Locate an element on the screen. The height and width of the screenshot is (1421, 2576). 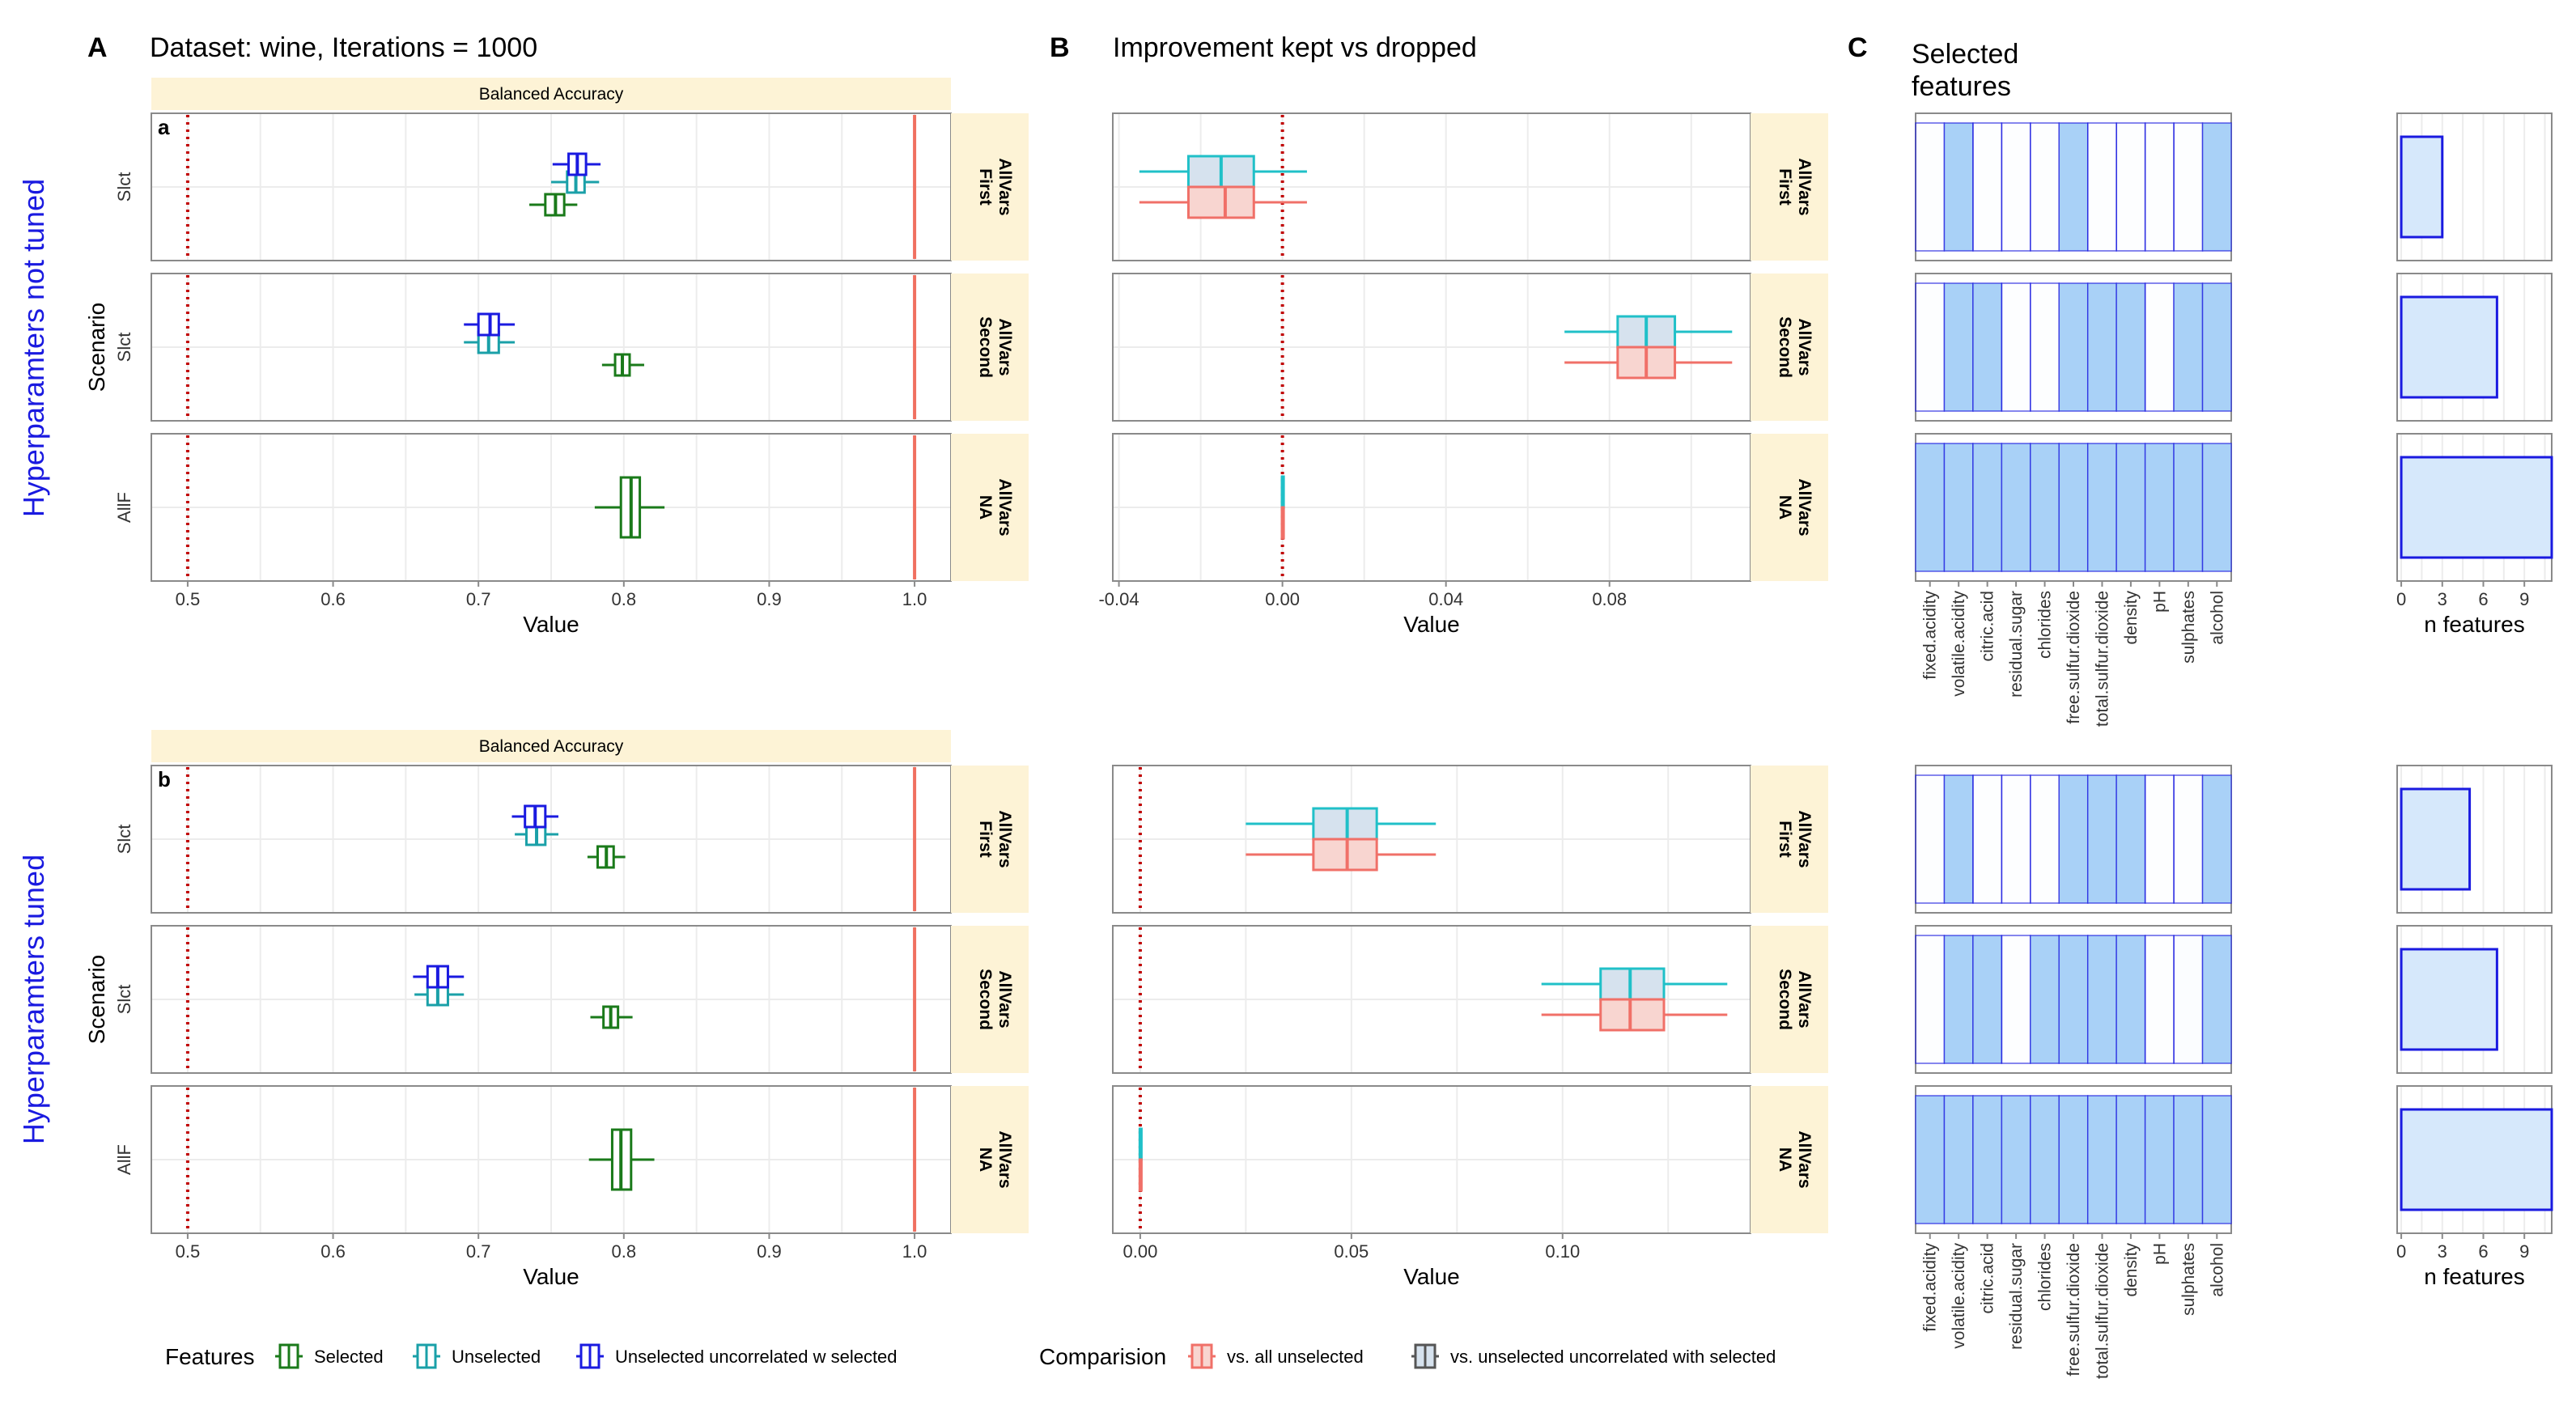
xaxis-a-1-ticklabel-1: 0.6 is located at coordinates (333, 1252).